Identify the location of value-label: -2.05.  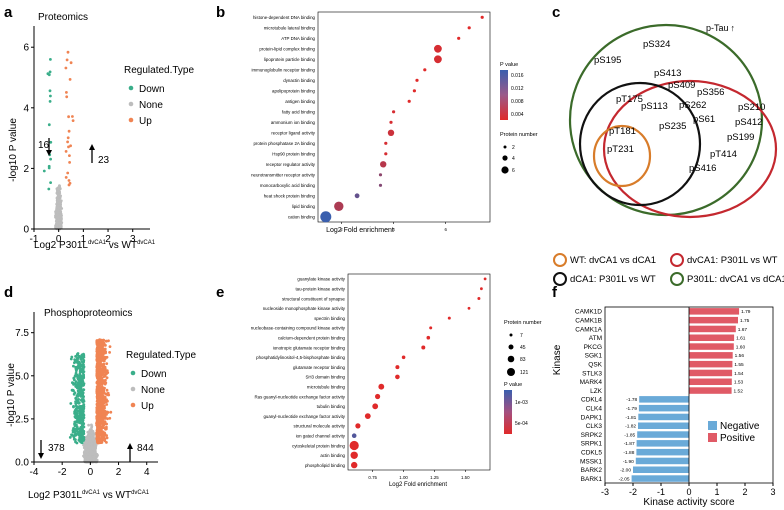
(624, 479).